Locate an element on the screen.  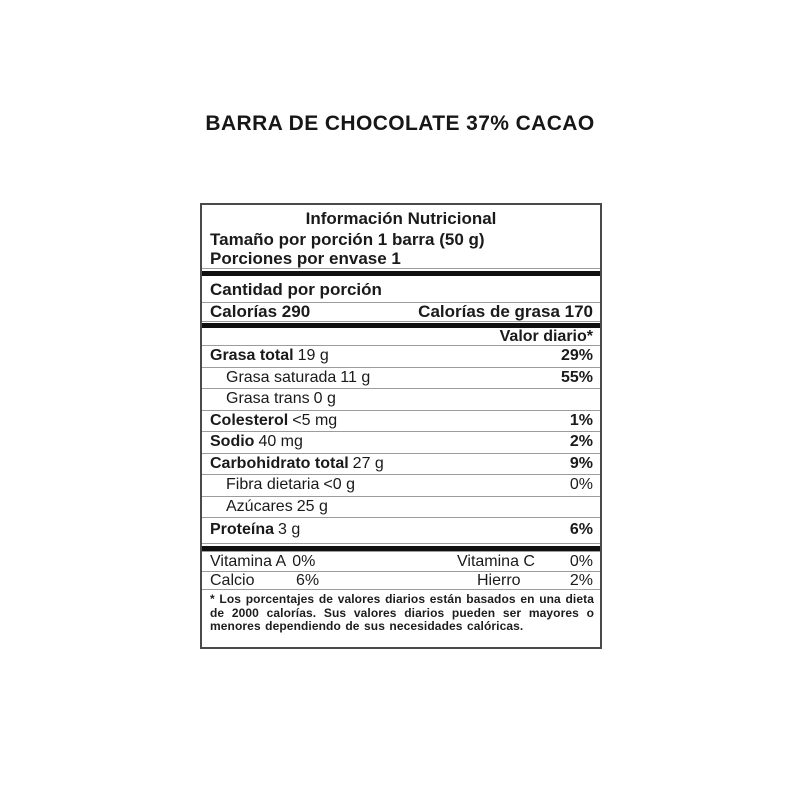
vitamin-a-label: Vitamina A is located at coordinates (248, 561).